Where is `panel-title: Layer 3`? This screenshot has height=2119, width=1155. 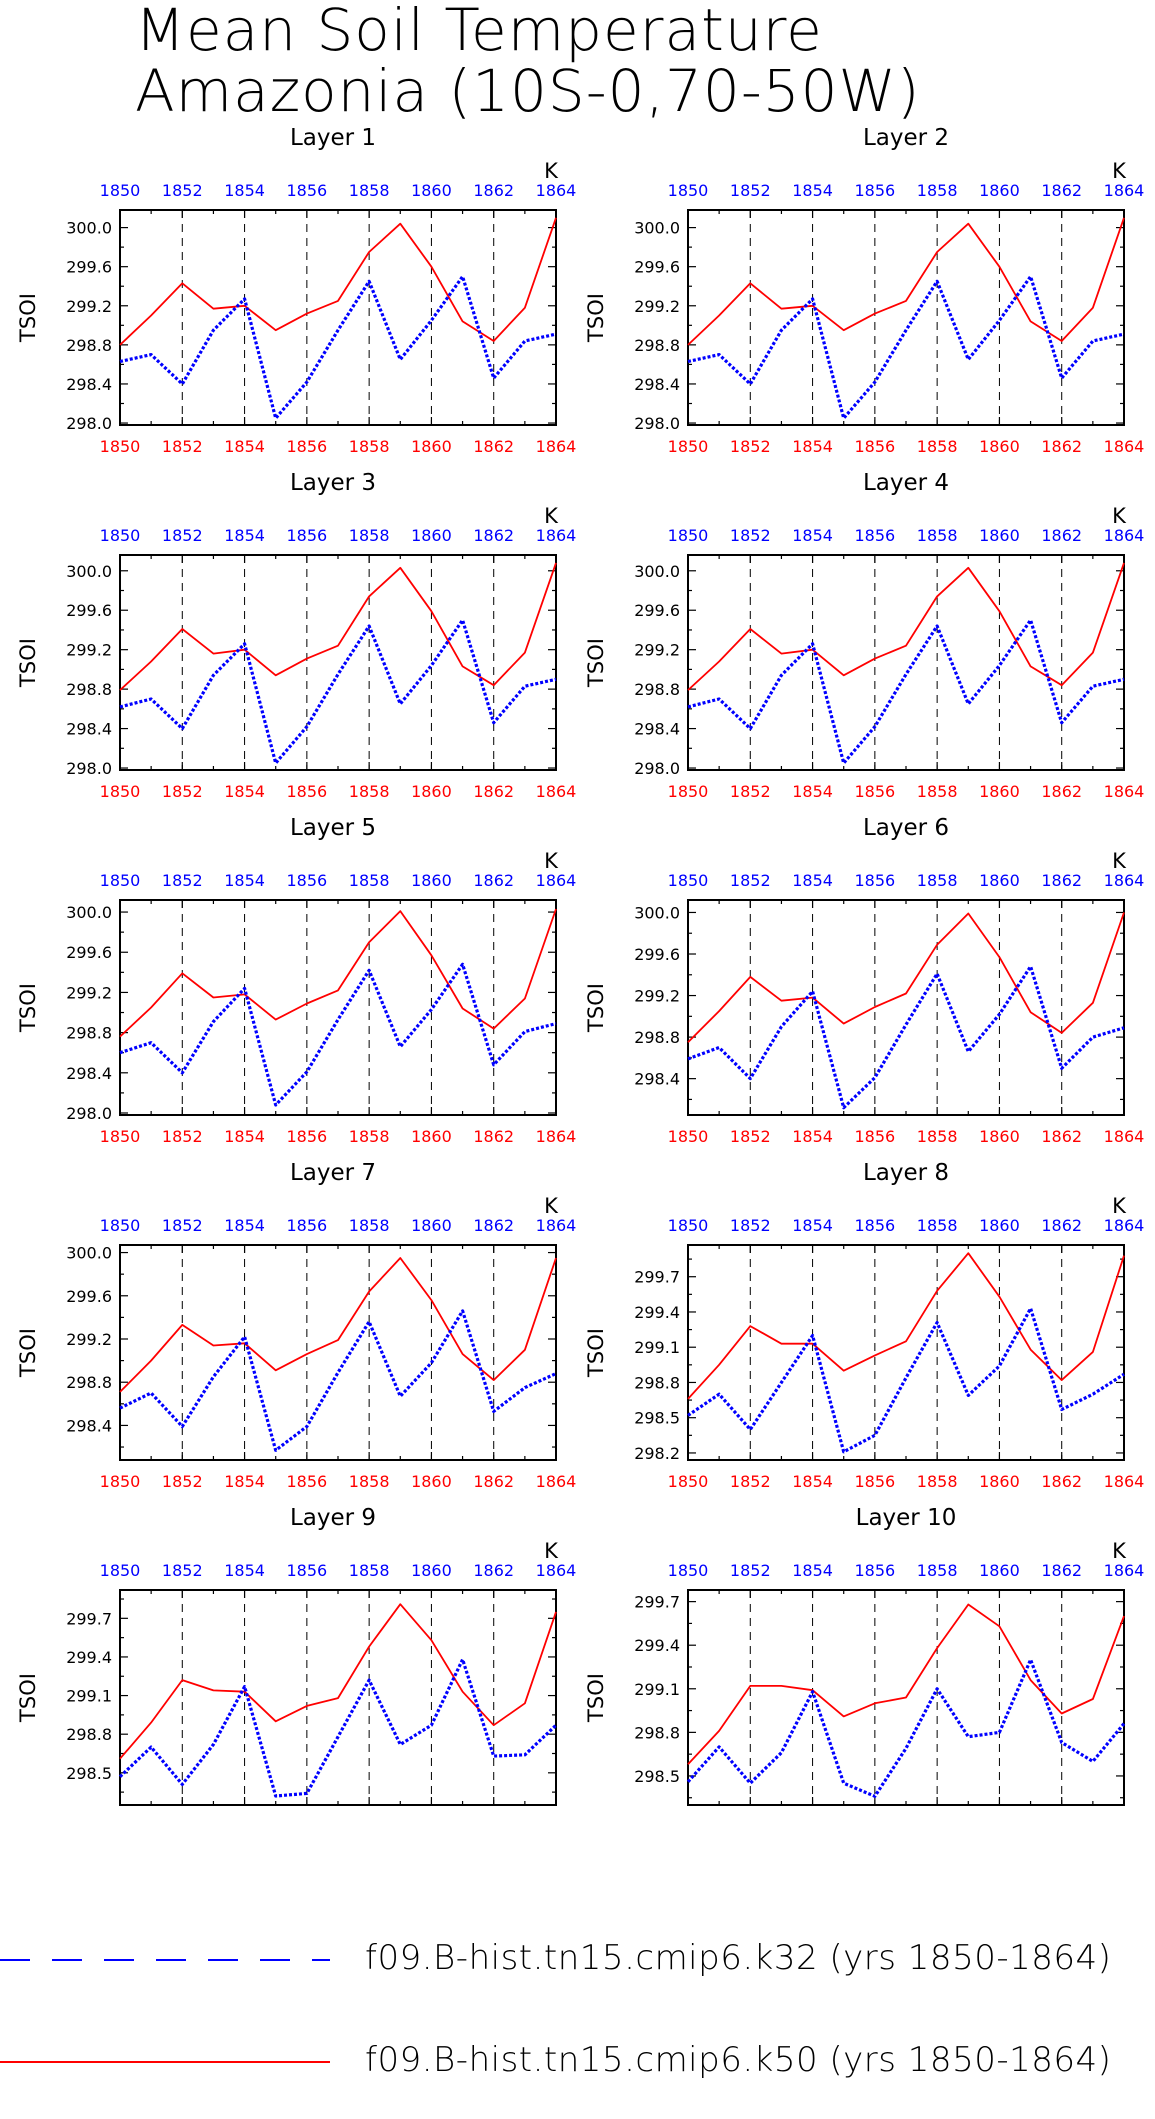
panel-title: Layer 3 is located at coordinates (333, 483).